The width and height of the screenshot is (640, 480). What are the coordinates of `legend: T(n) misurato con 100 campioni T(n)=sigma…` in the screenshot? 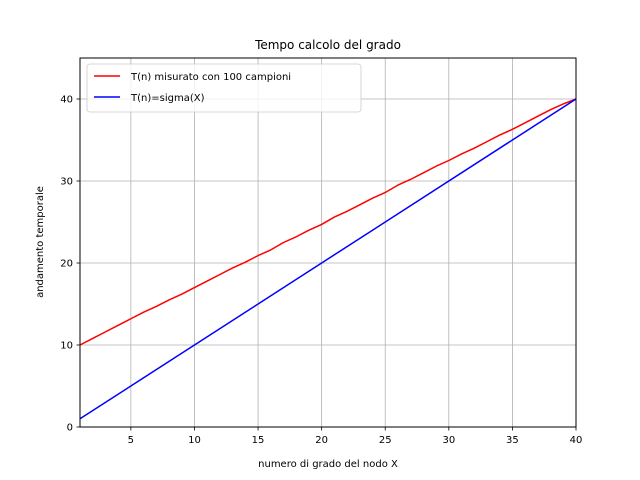 It's located at (224, 88).